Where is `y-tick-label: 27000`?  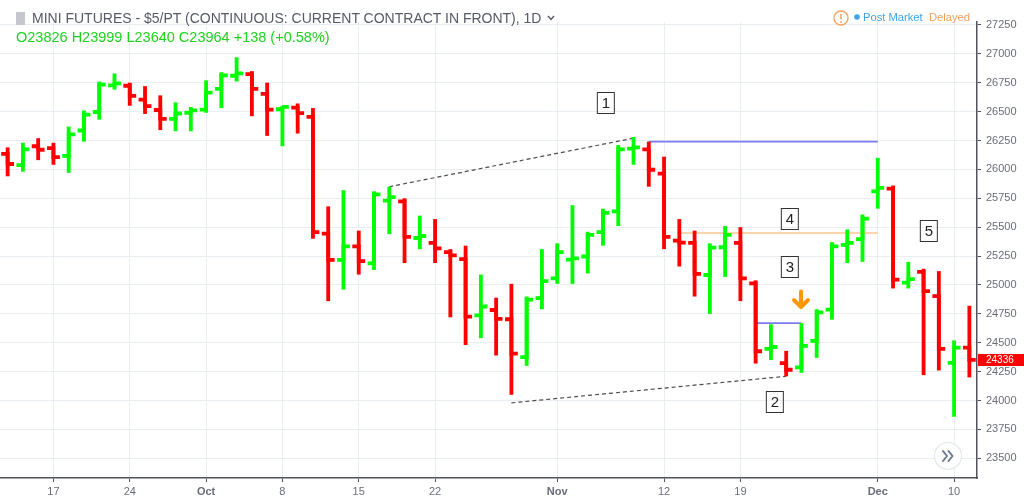 y-tick-label: 27000 is located at coordinates (1001, 52).